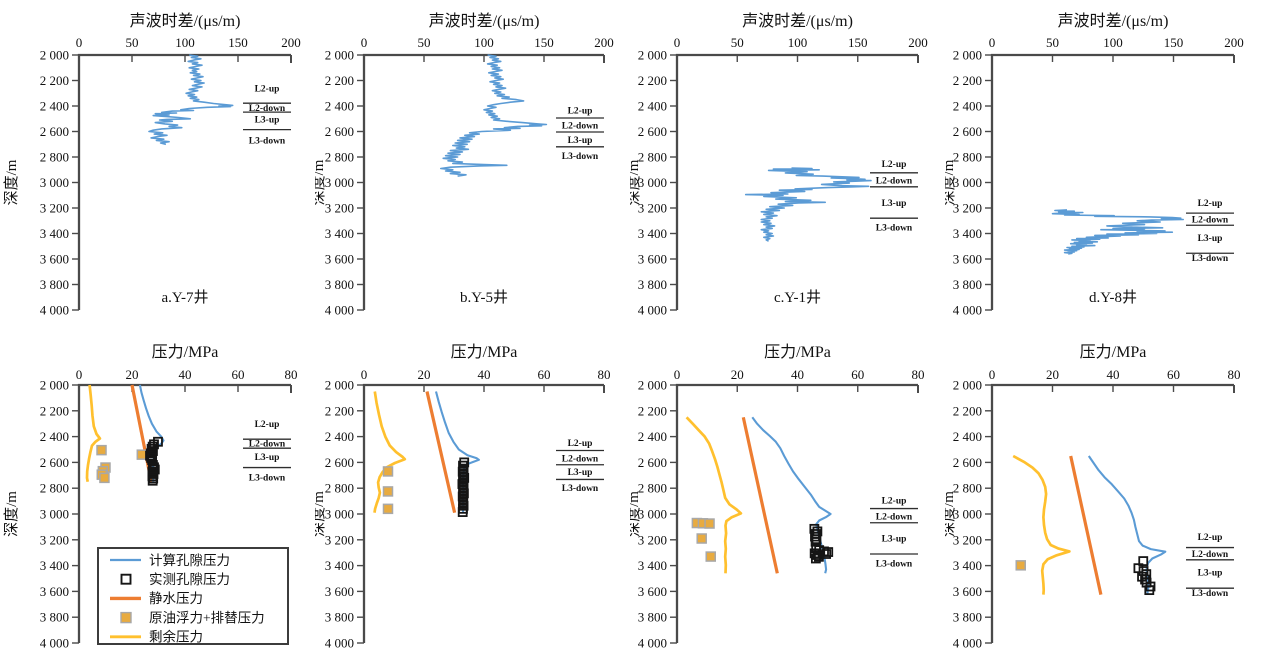 The height and width of the screenshot is (671, 1261). I want to click on x-axis-title: 压力/MPa, so click(797, 352).